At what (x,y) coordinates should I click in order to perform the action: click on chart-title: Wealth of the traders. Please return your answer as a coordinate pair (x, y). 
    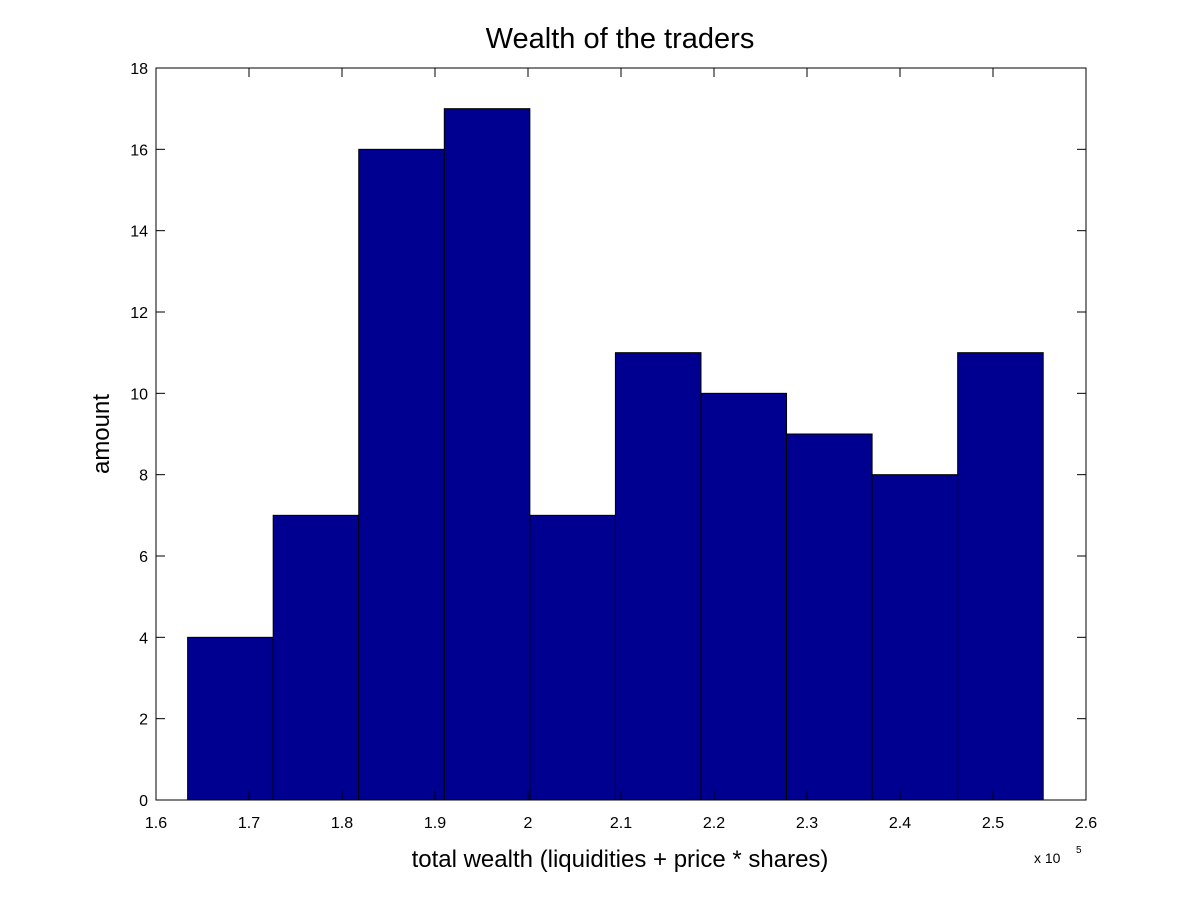
    Looking at the image, I should click on (620, 39).